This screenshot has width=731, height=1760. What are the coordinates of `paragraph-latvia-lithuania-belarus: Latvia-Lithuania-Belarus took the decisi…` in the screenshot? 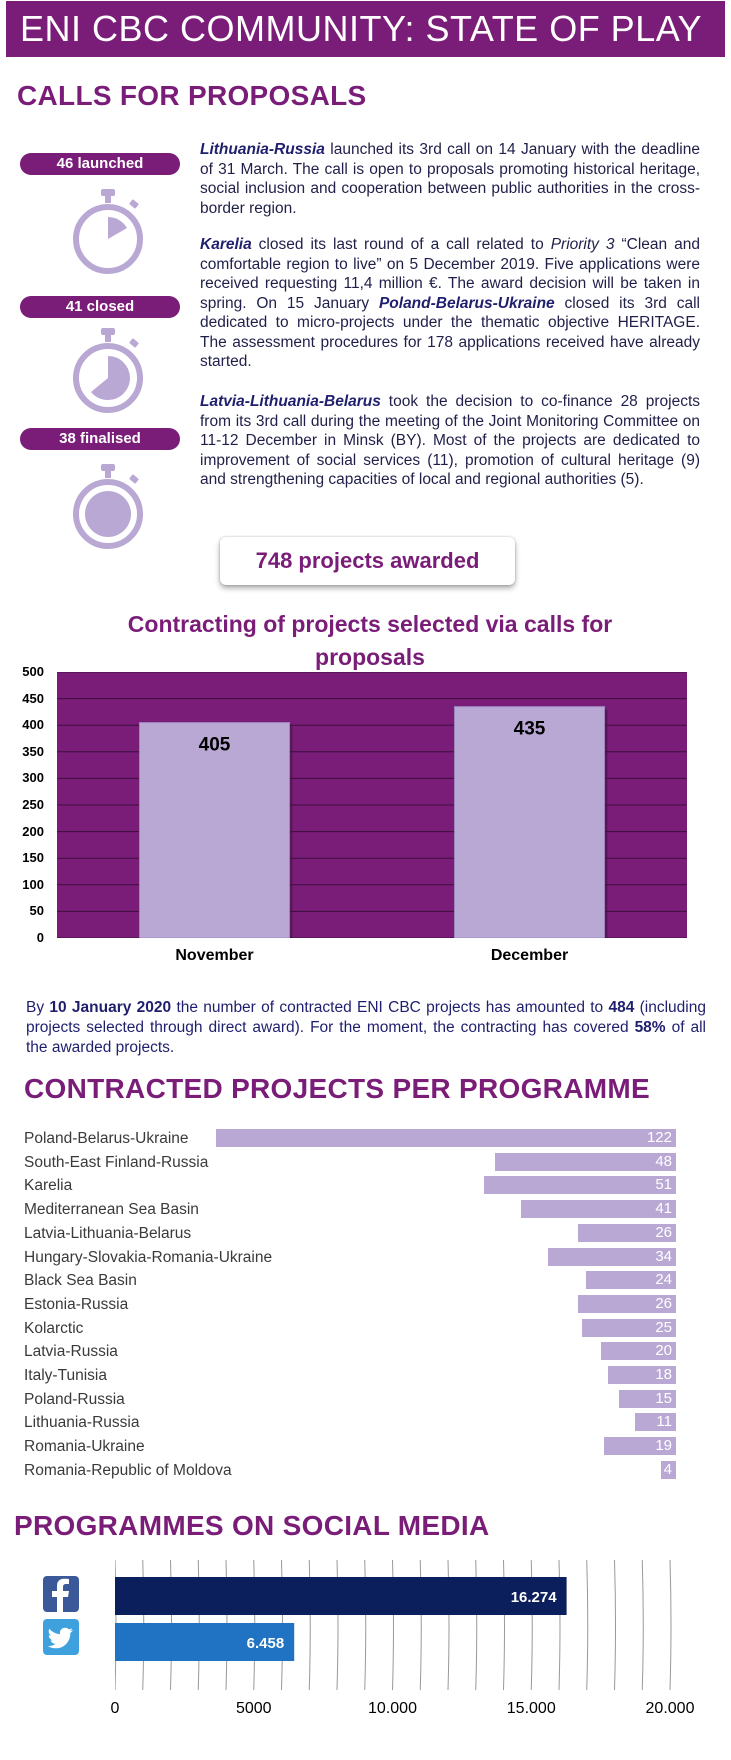 It's located at (450, 440).